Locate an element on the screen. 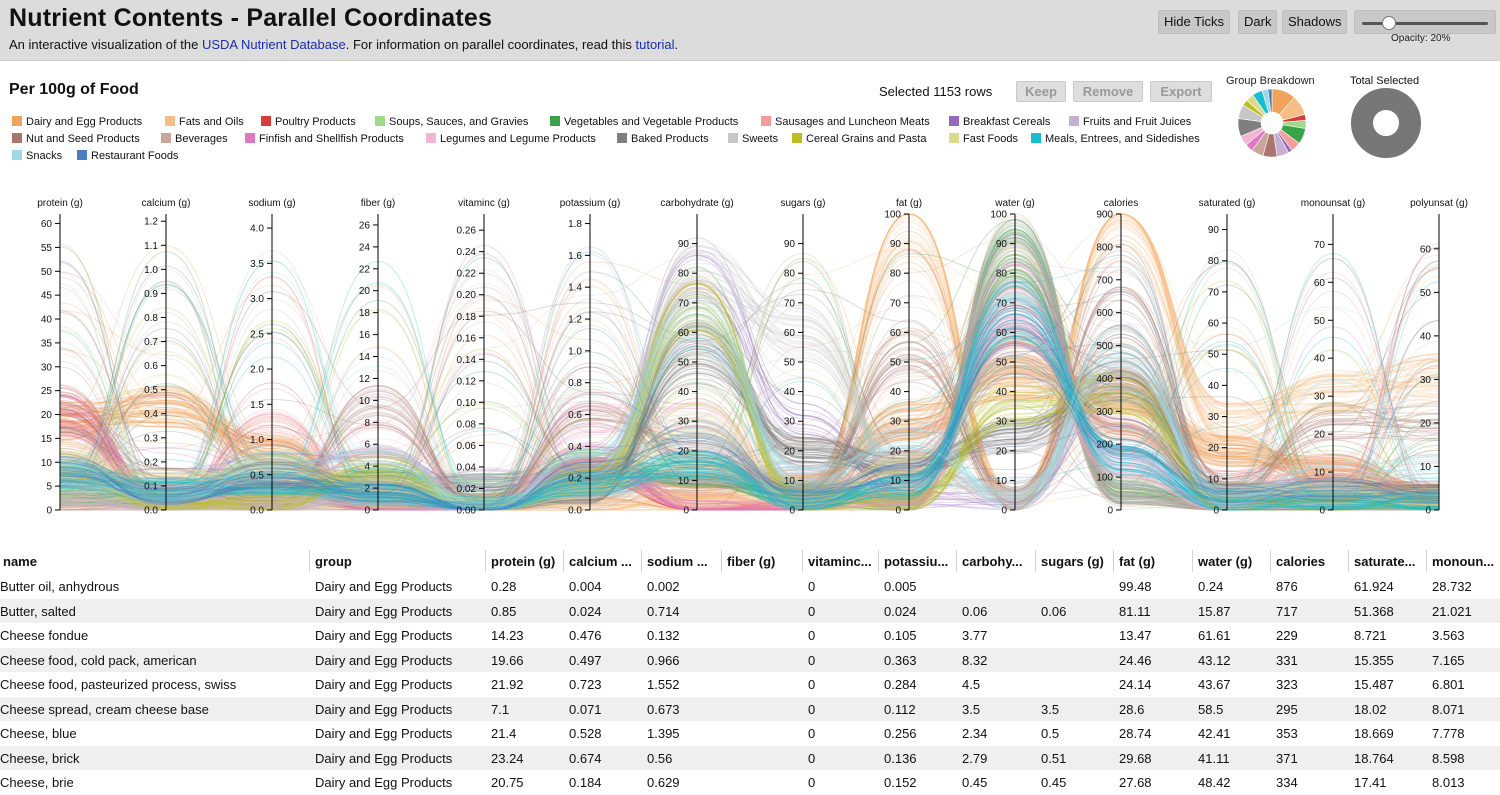 The width and height of the screenshot is (1500, 795). axis: sodium (g) 0.0 0.5 1.0 1.5 2.0 2.5 3.0 3.5 4.0 is located at coordinates (271, 357).